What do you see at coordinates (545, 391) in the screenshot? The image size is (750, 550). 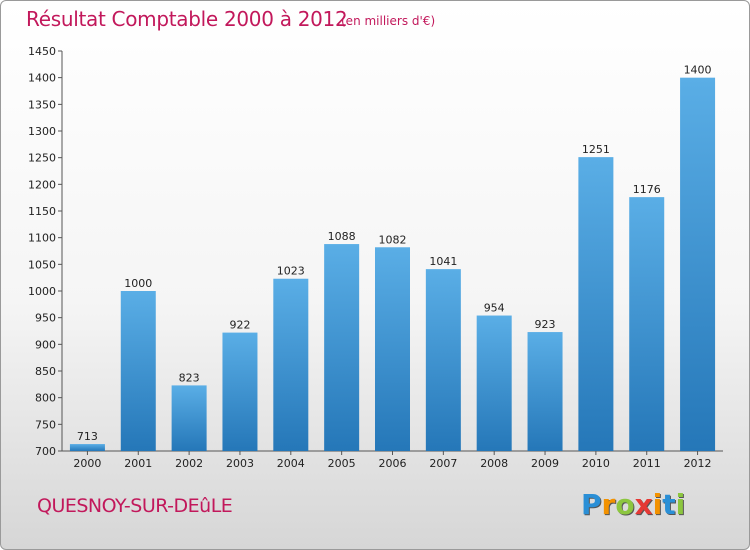 I see `bar-2009` at bounding box center [545, 391].